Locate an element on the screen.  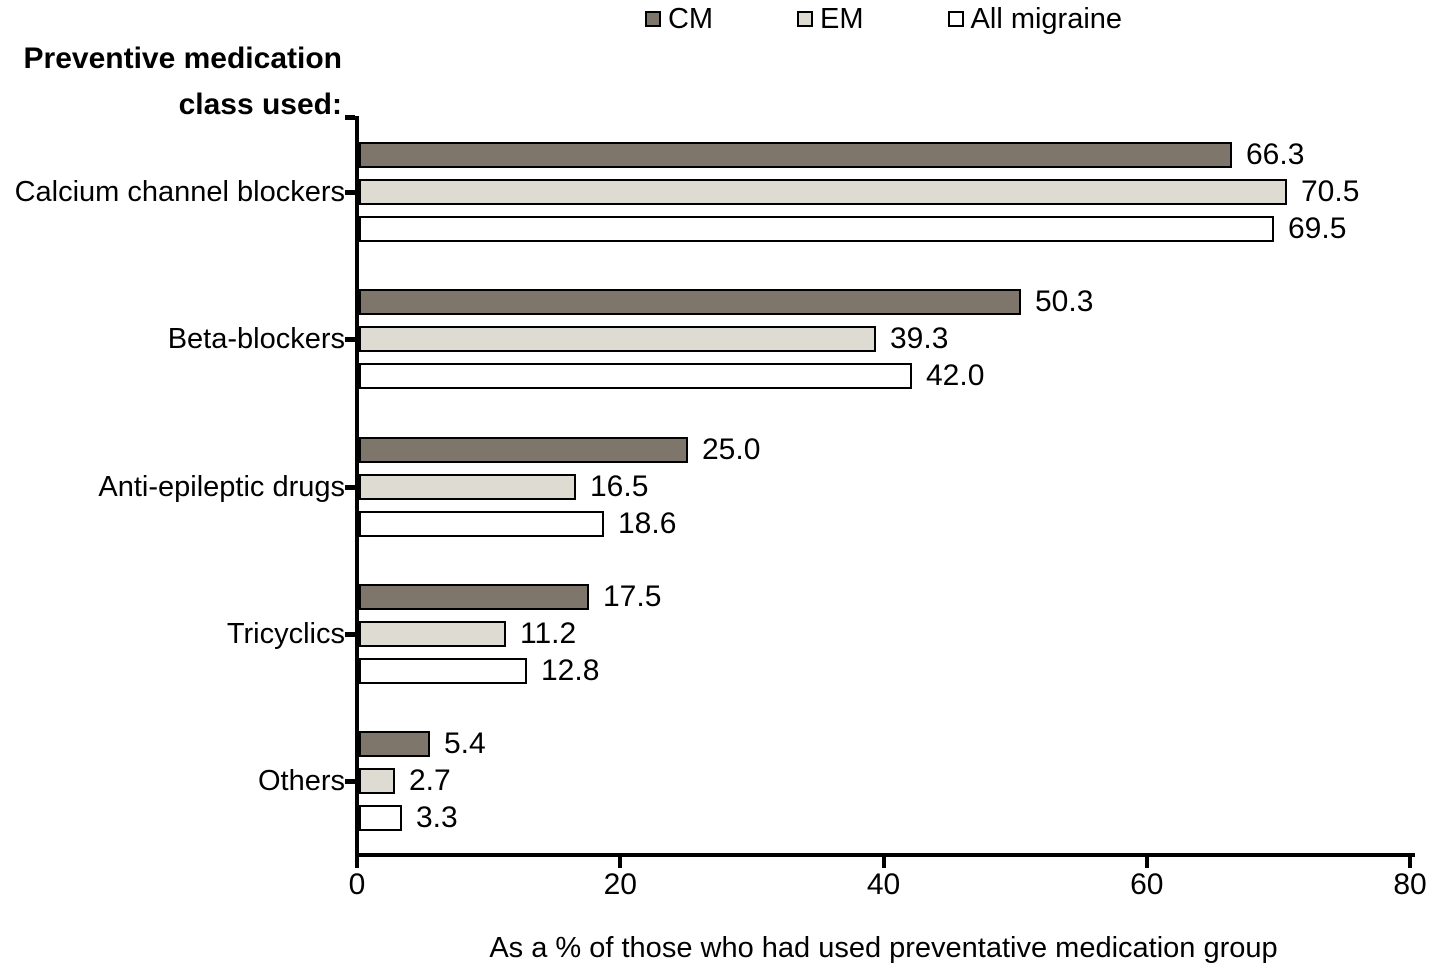
category-label: Calcium channel blockers is located at coordinates (179, 191).